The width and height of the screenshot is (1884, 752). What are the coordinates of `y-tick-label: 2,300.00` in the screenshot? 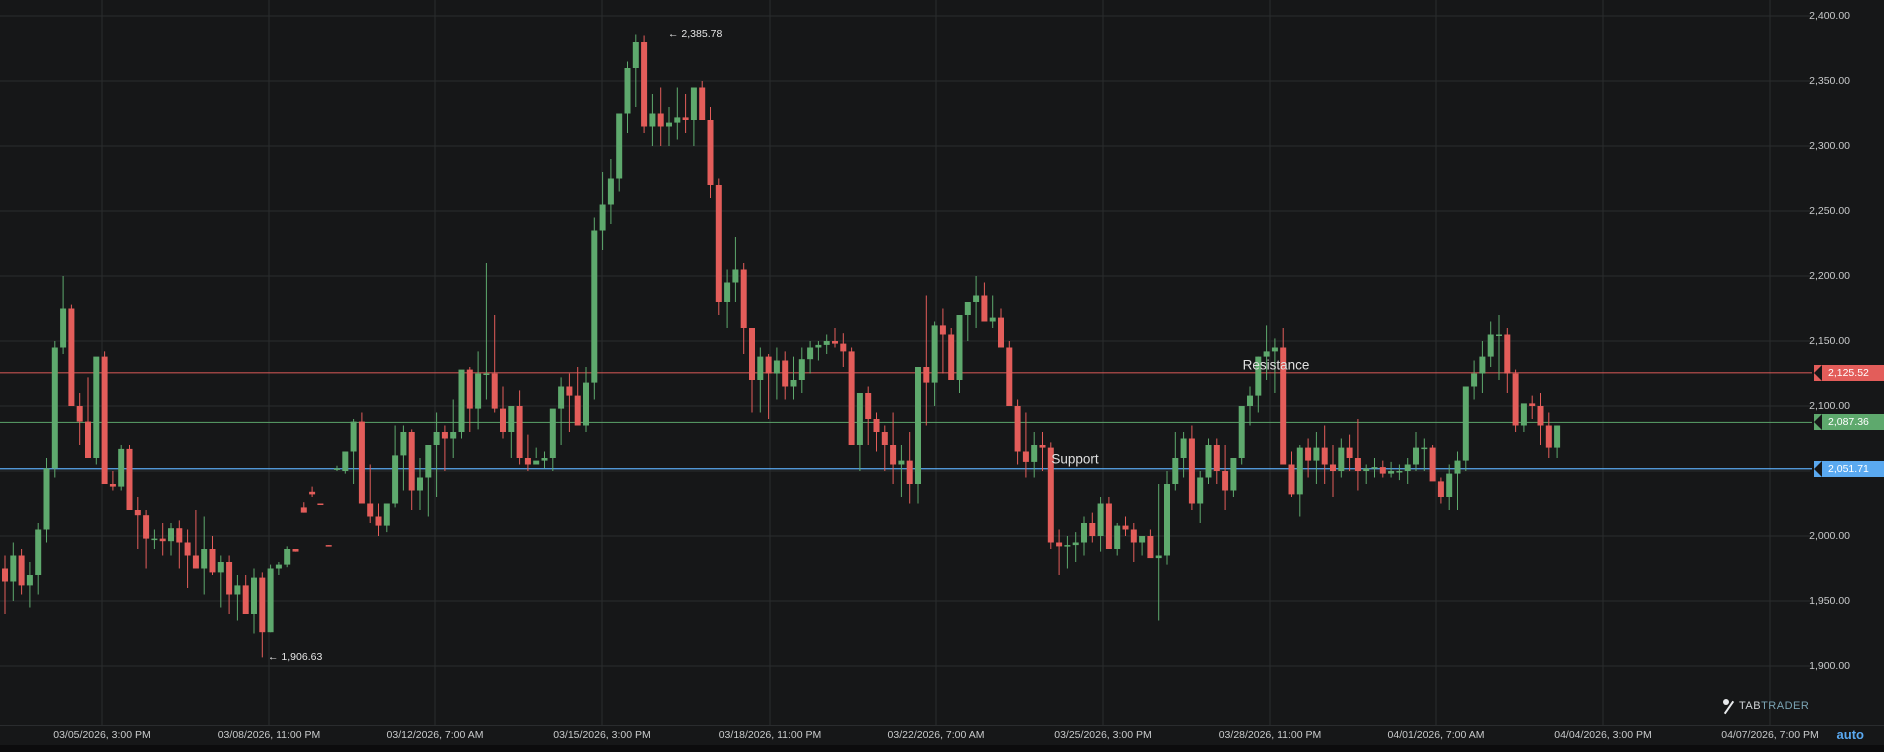 It's located at (1829, 146).